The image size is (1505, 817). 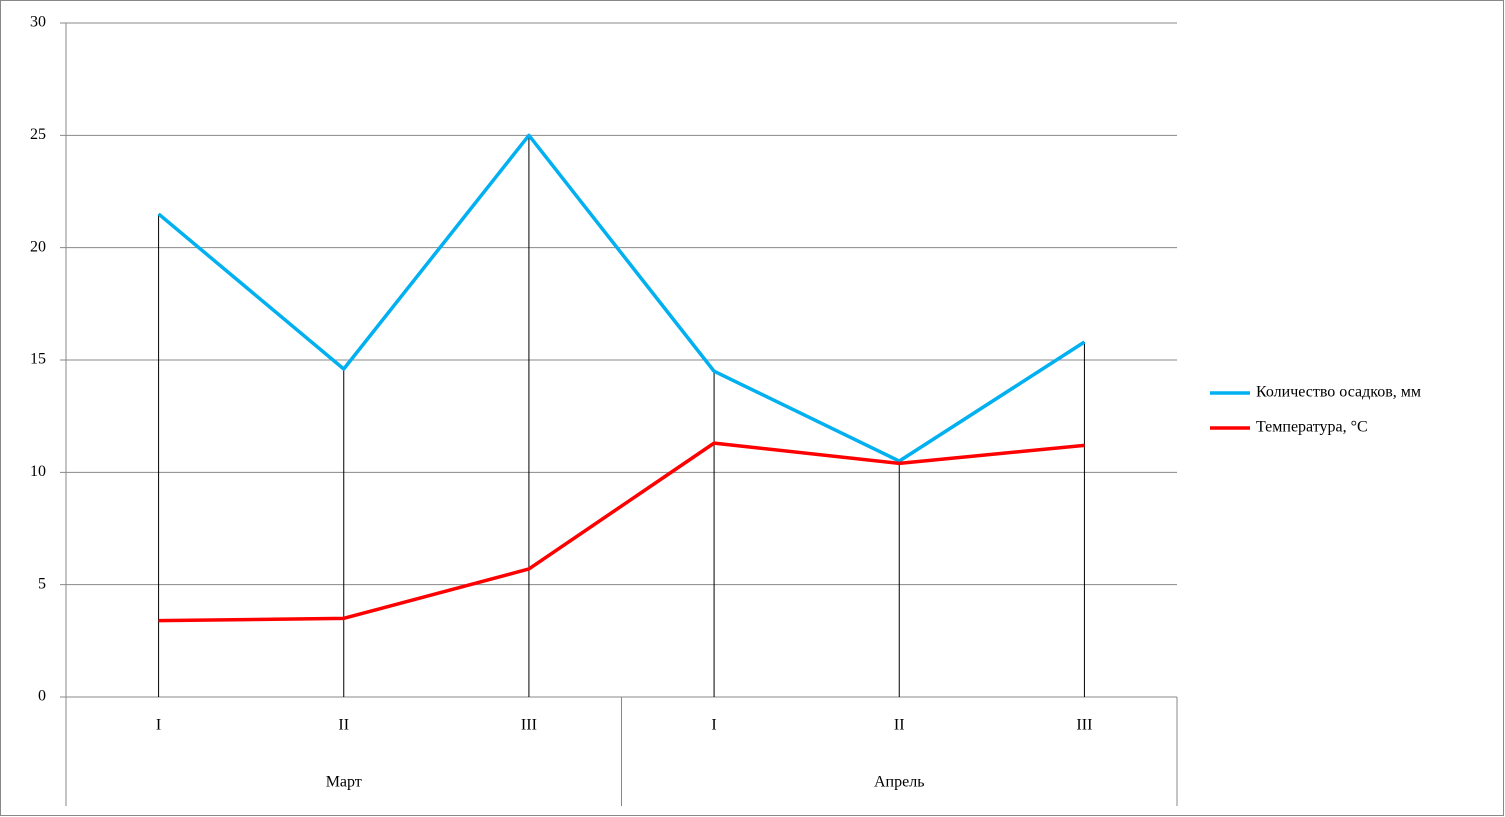 I want to click on y-tick-label: 5, so click(x=42, y=583).